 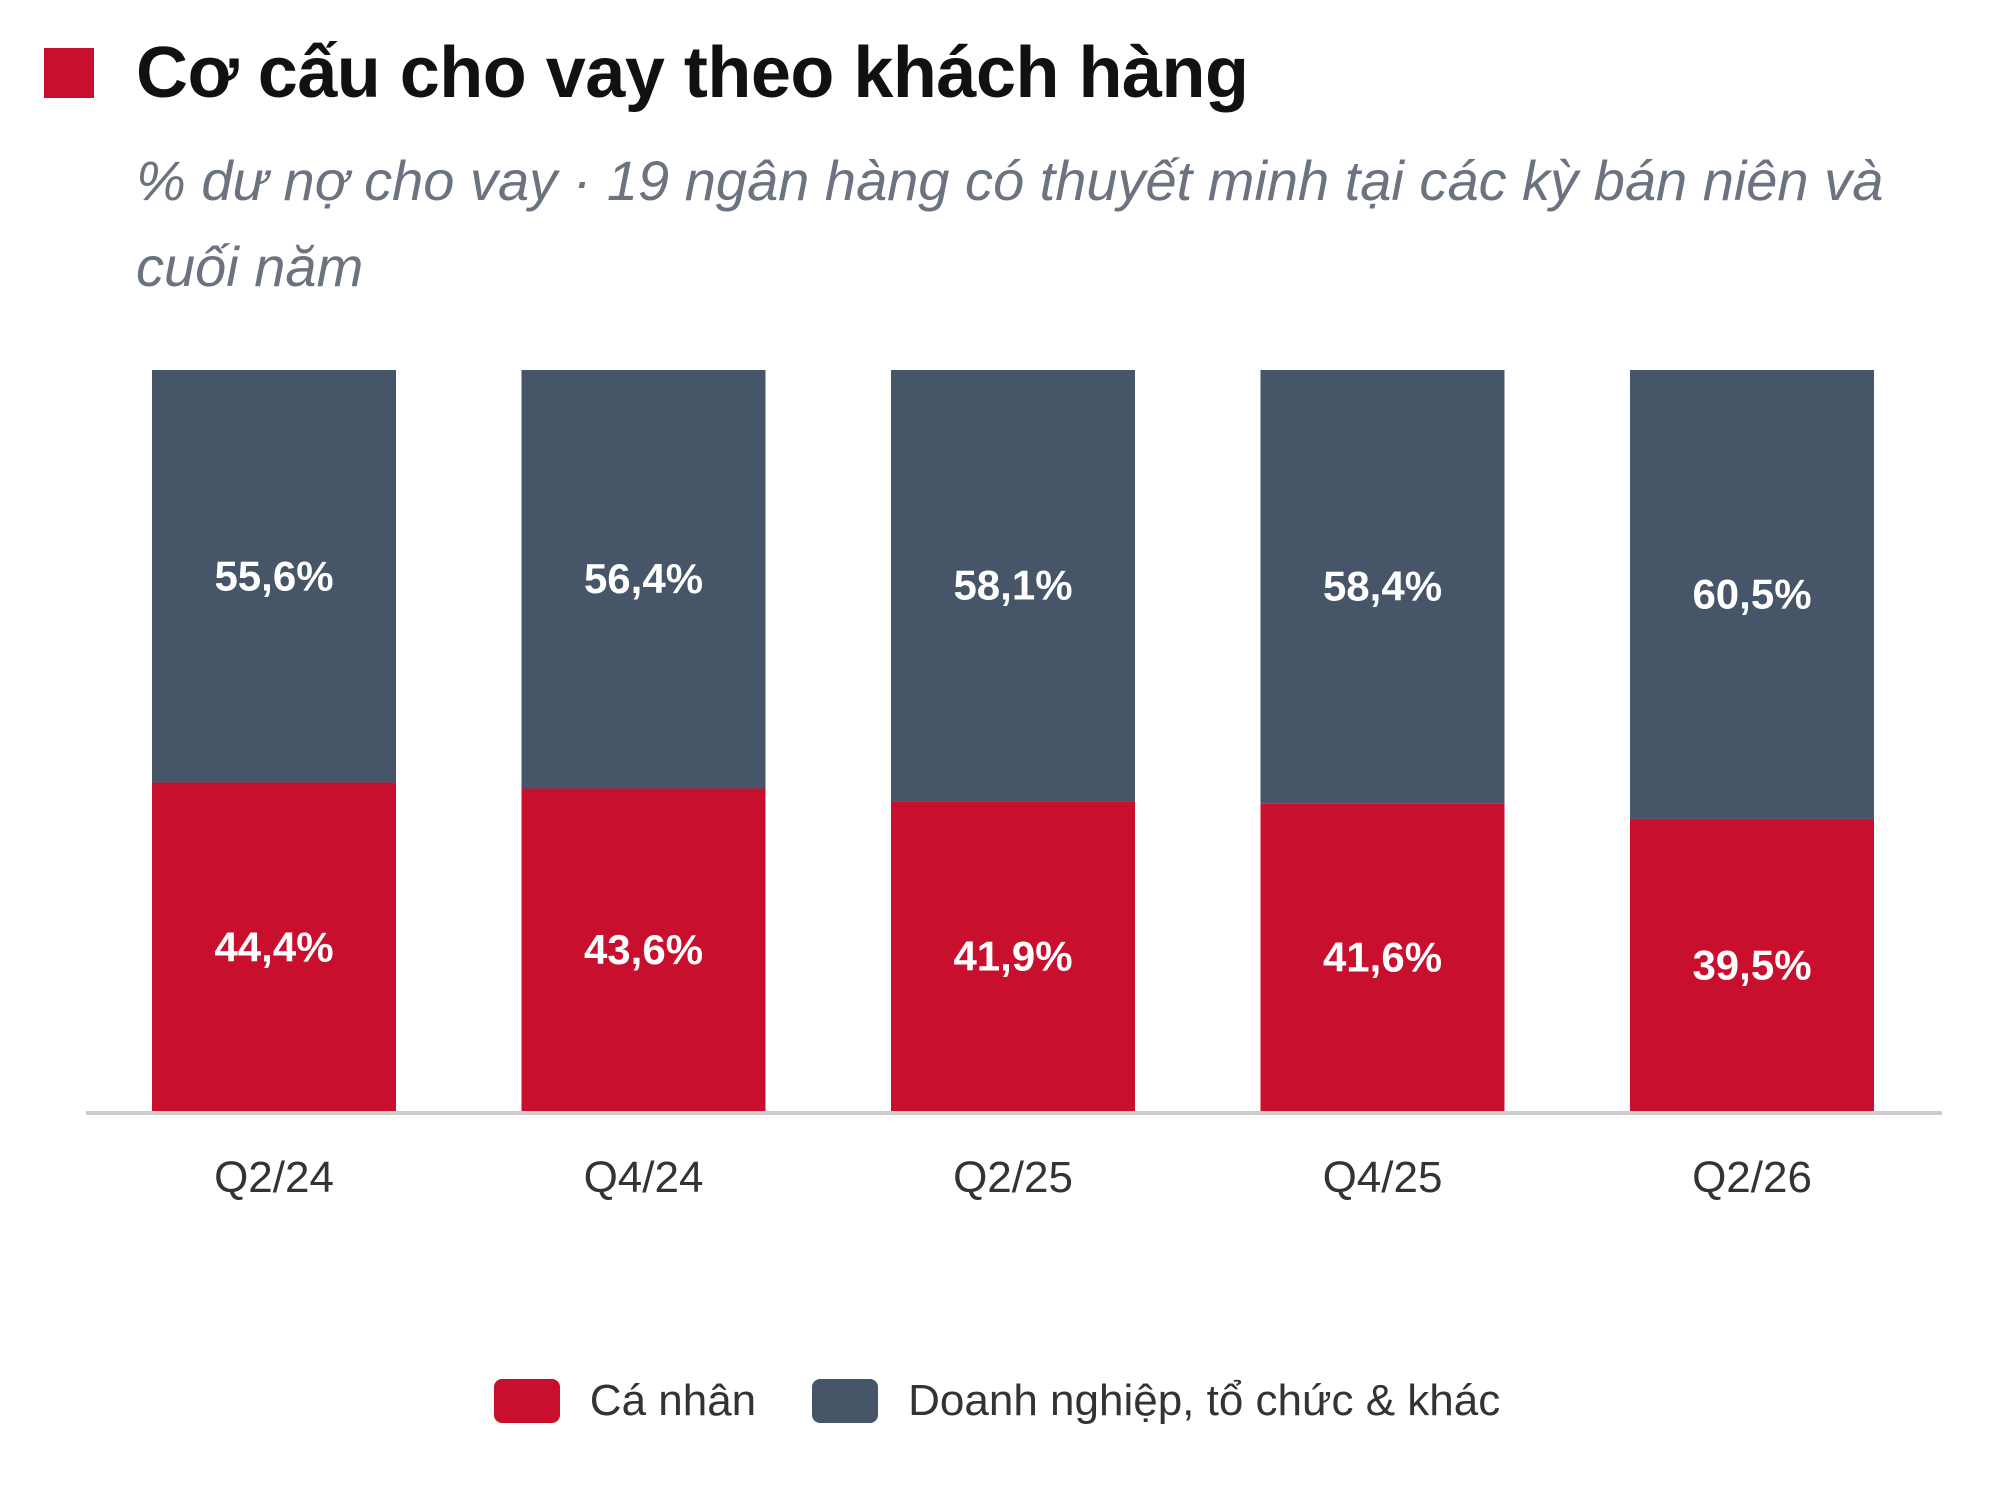 I want to click on legend-item-individual: Cá nhân, so click(x=625, y=1401).